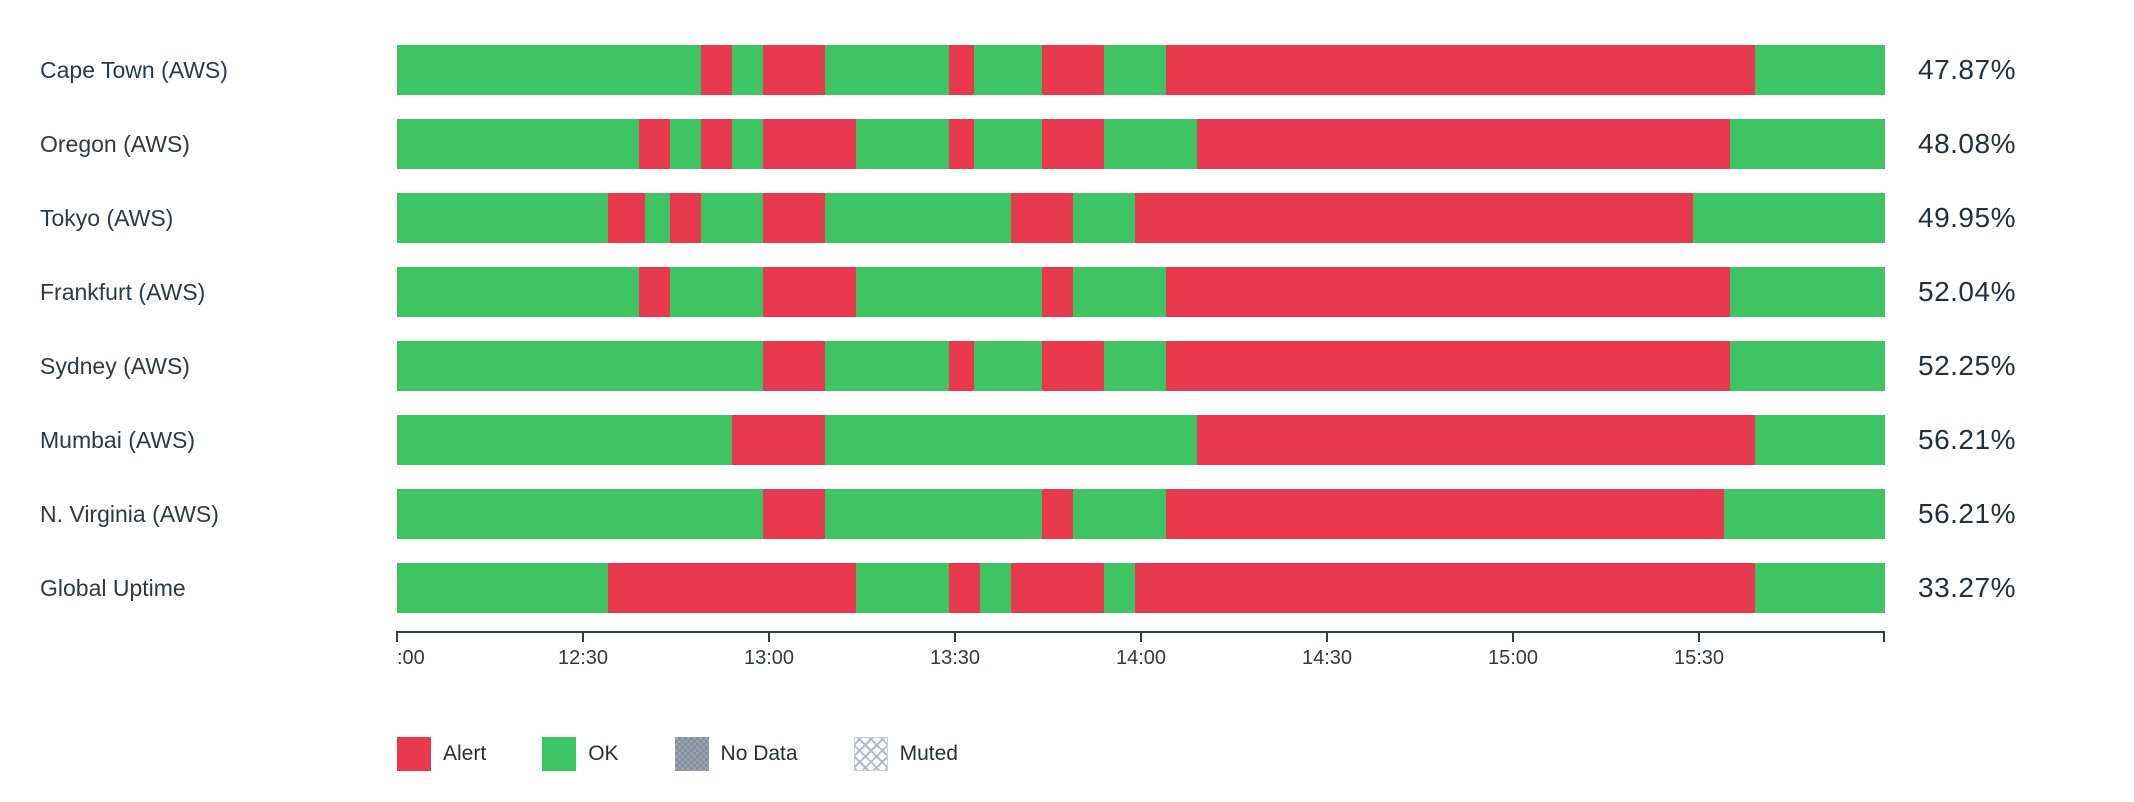  Describe the element at coordinates (580, 754) in the screenshot. I see `legend-item-ok: OK` at that location.